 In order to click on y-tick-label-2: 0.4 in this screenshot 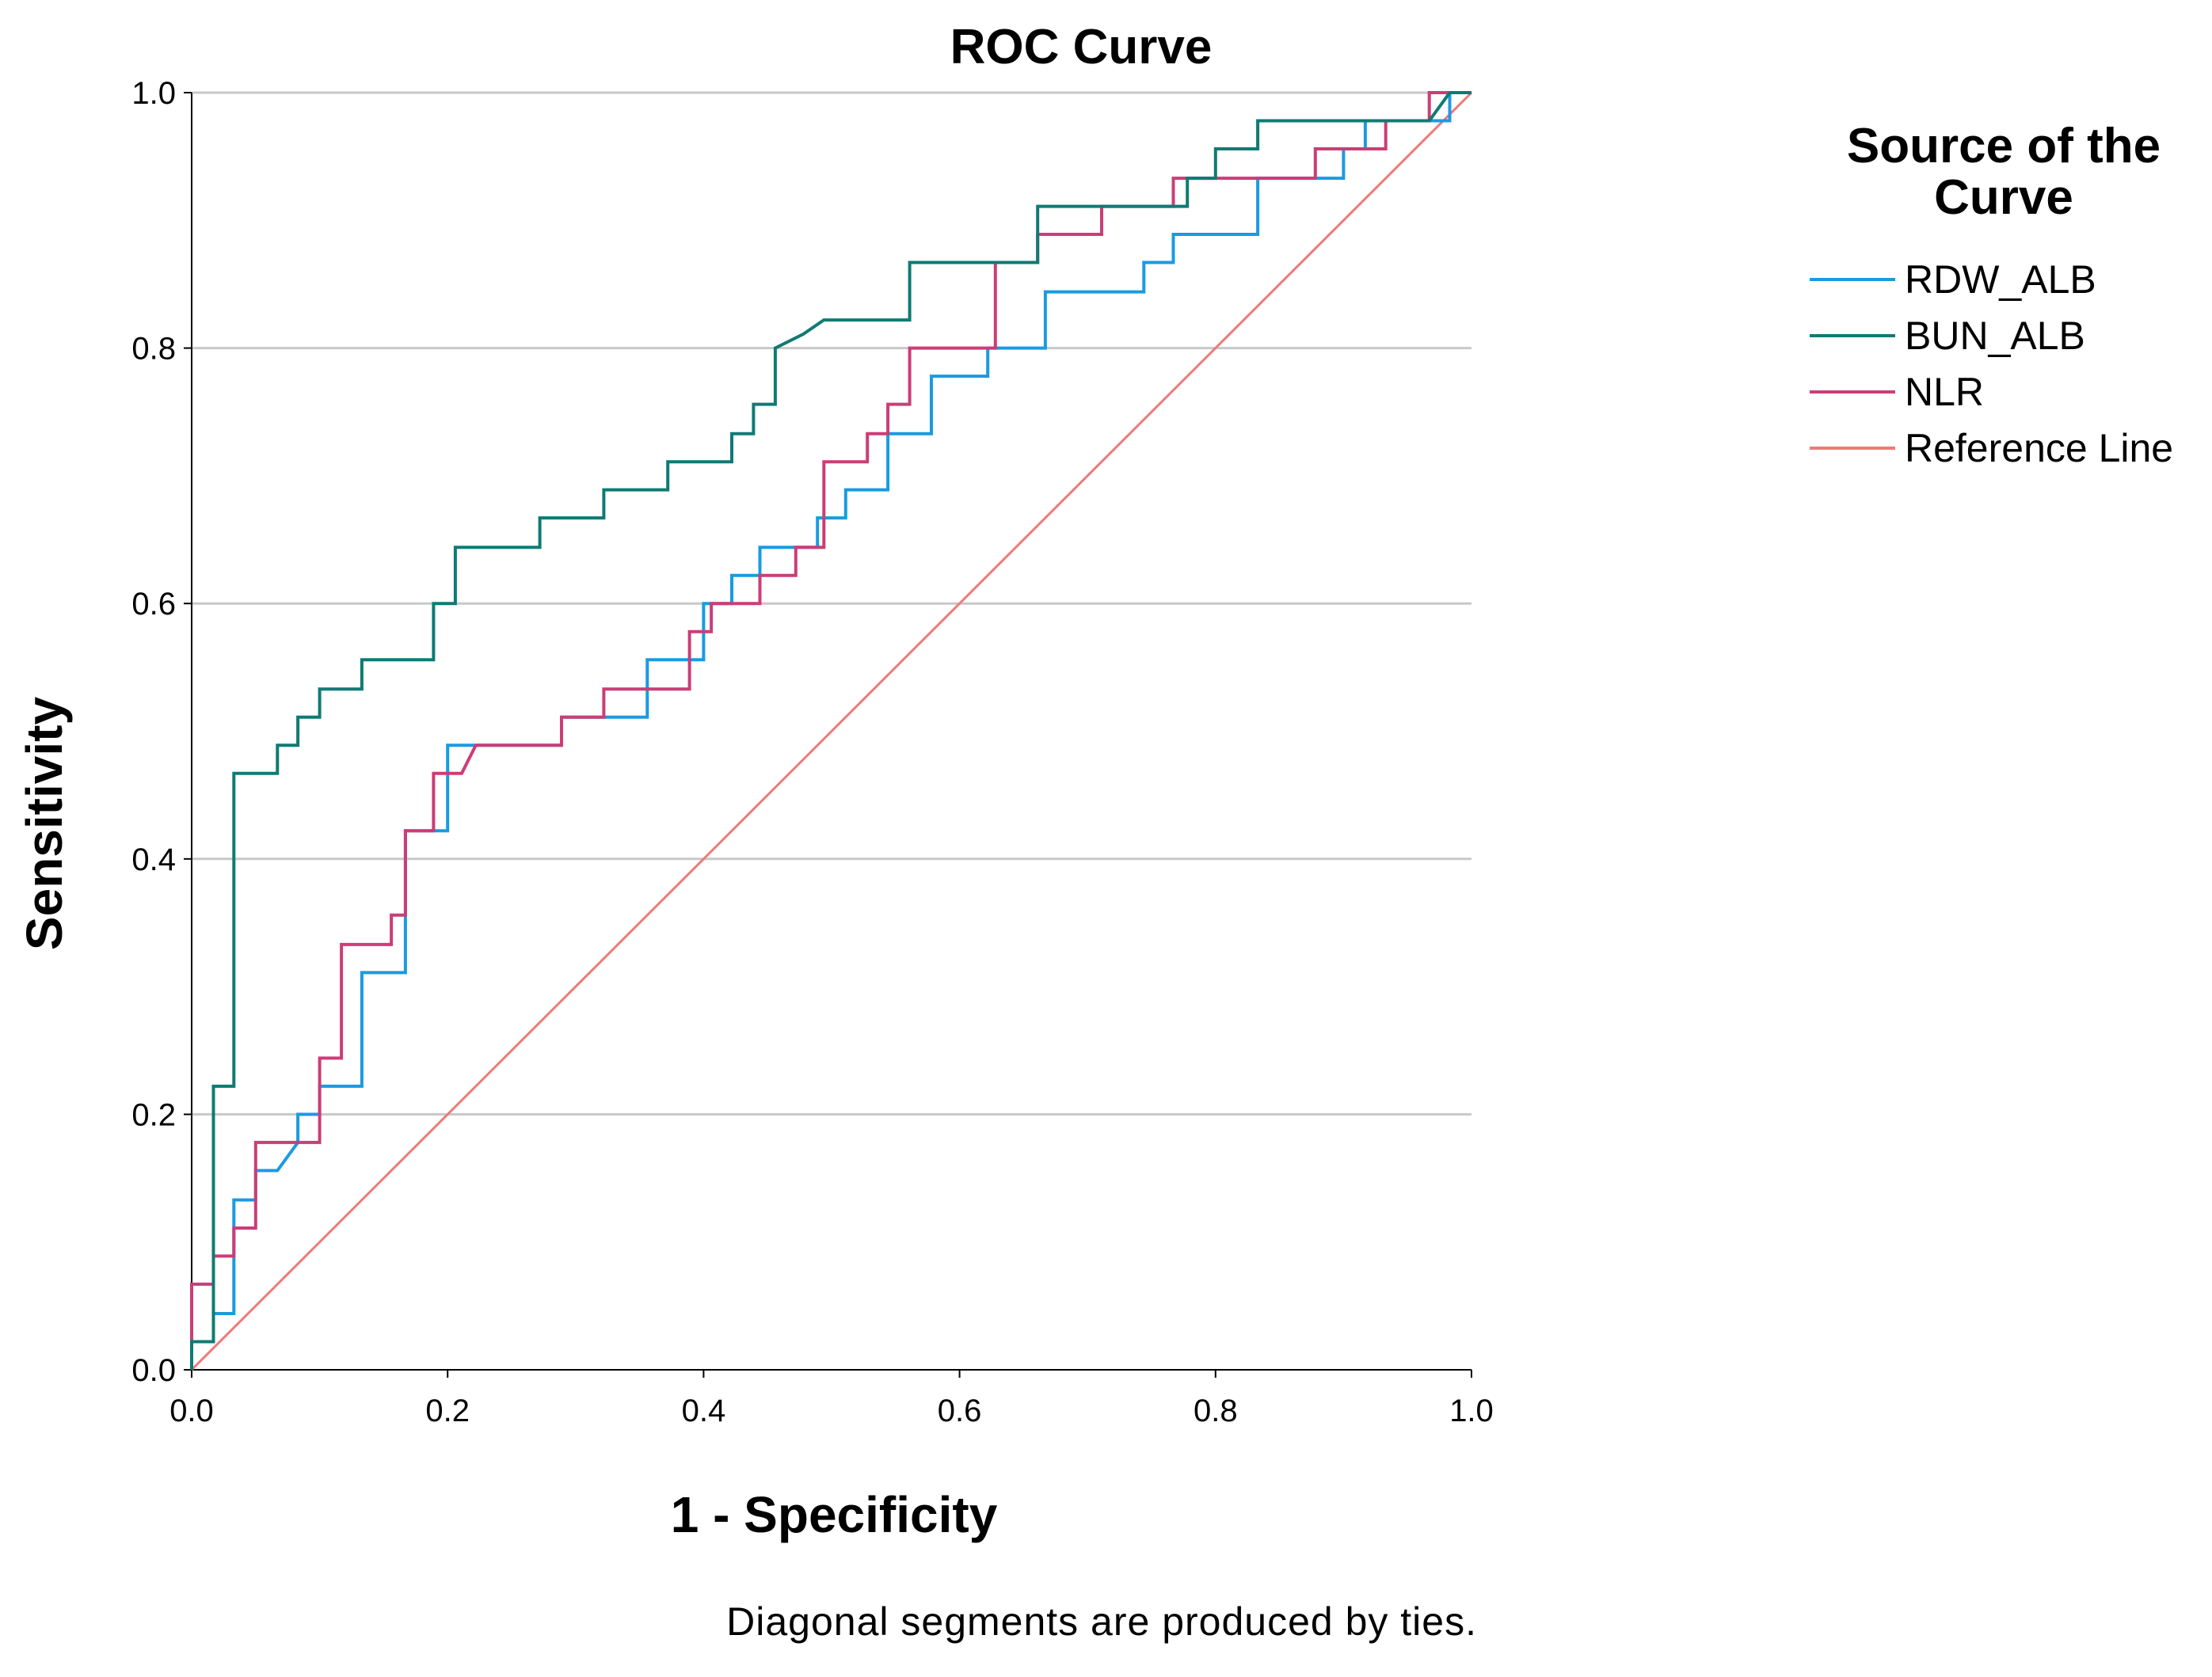, I will do `click(153, 860)`.